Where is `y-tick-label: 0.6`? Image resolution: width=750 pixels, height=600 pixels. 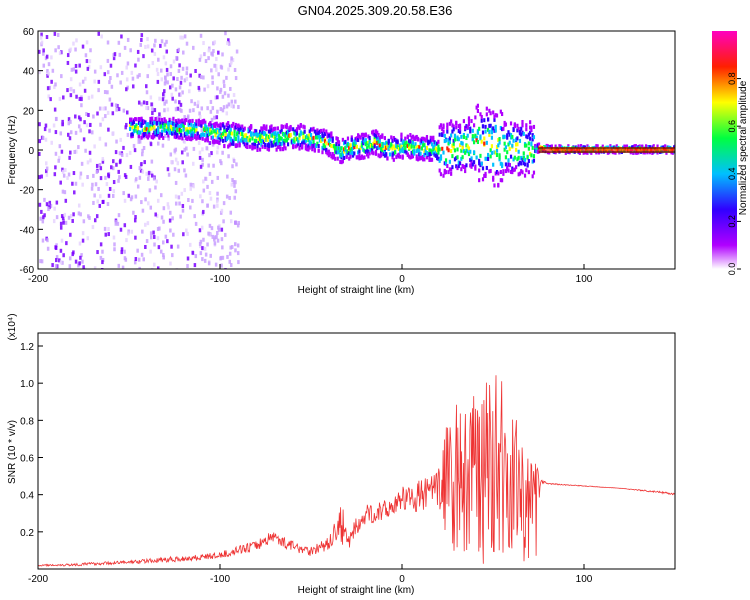
y-tick-label: 0.6 is located at coordinates (27, 459).